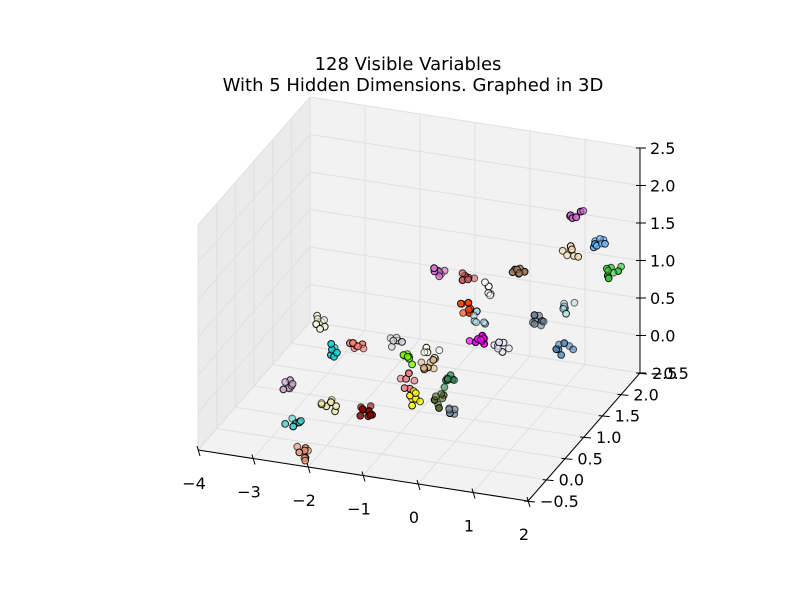 This screenshot has height=600, width=800. I want to click on x-tick-label: −4, so click(194, 483).